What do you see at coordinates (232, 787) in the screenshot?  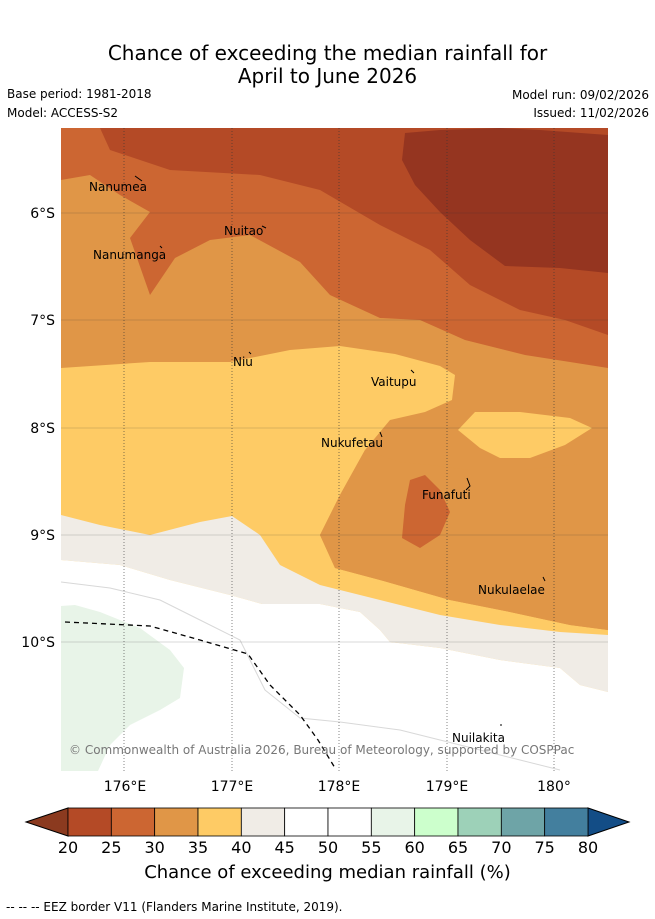 I see `lon-label-177: 177°E` at bounding box center [232, 787].